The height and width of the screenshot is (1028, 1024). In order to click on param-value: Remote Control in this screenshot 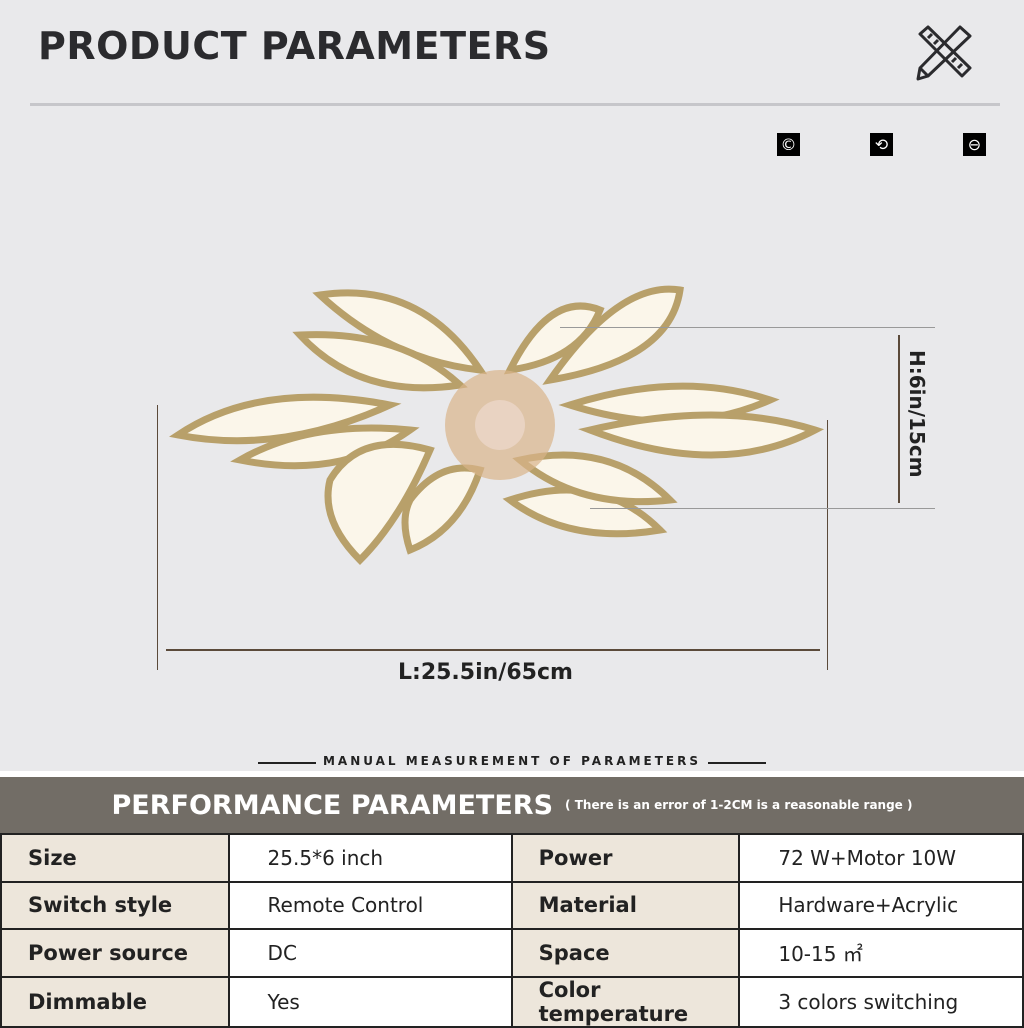, I will do `click(370, 905)`.